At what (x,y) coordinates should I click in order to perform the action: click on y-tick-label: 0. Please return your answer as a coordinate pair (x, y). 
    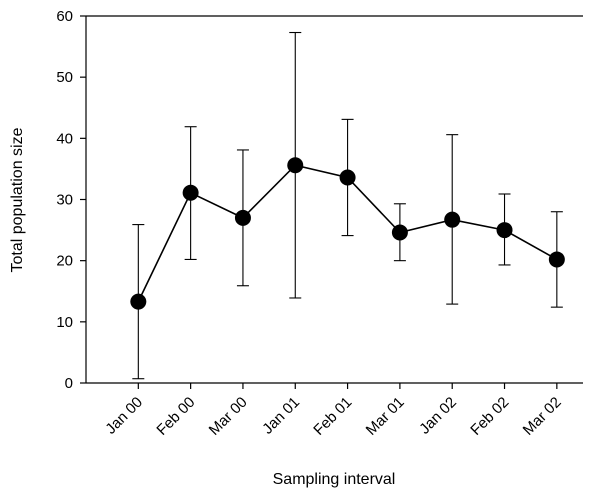
    Looking at the image, I should click on (69, 383).